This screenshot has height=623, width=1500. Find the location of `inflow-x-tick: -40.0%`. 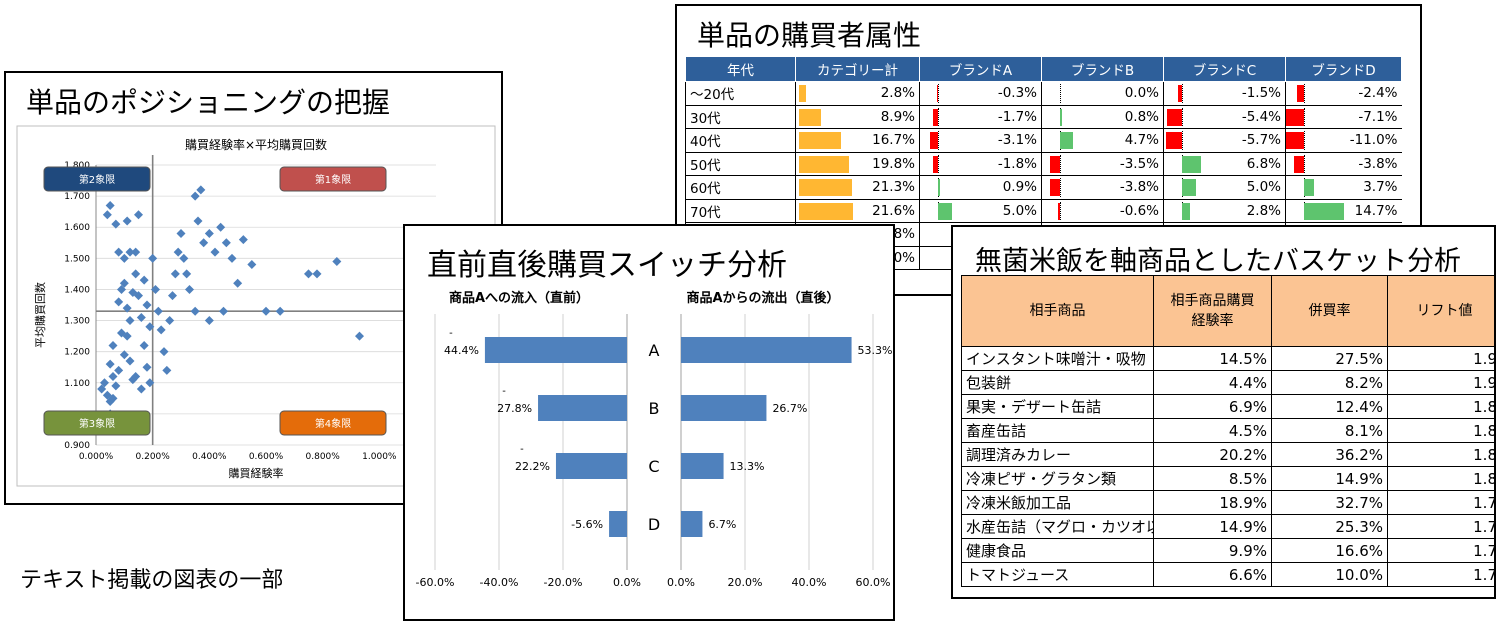

inflow-x-tick: -40.0% is located at coordinates (499, 582).